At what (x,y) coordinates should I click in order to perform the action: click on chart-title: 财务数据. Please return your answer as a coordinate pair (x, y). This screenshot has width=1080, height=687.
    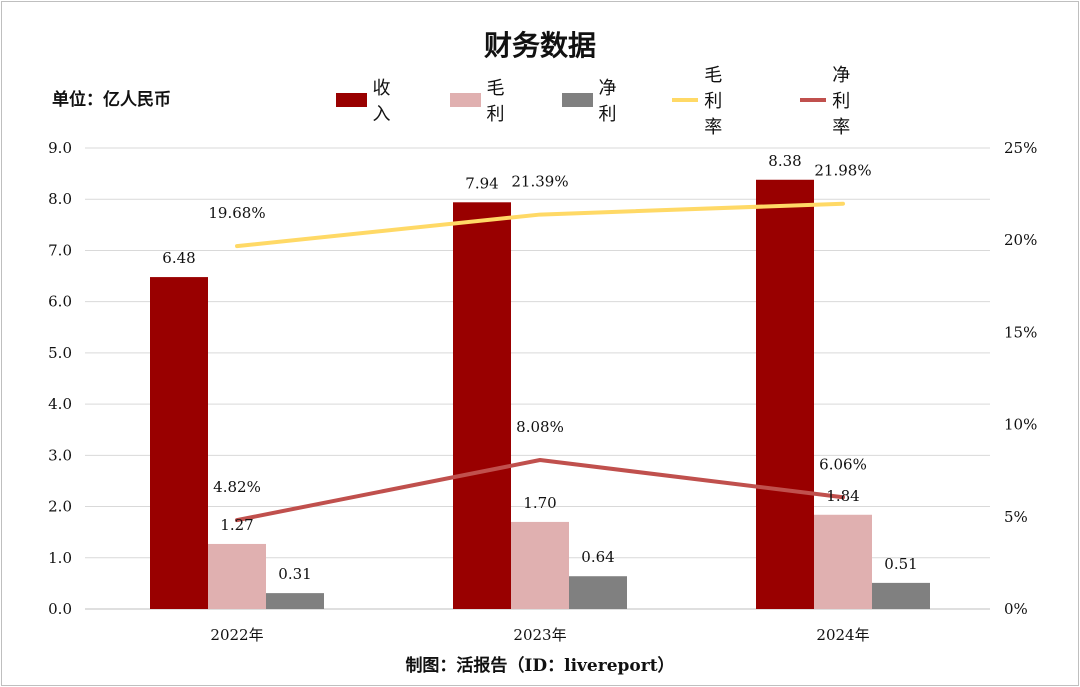
    Looking at the image, I should click on (539, 45).